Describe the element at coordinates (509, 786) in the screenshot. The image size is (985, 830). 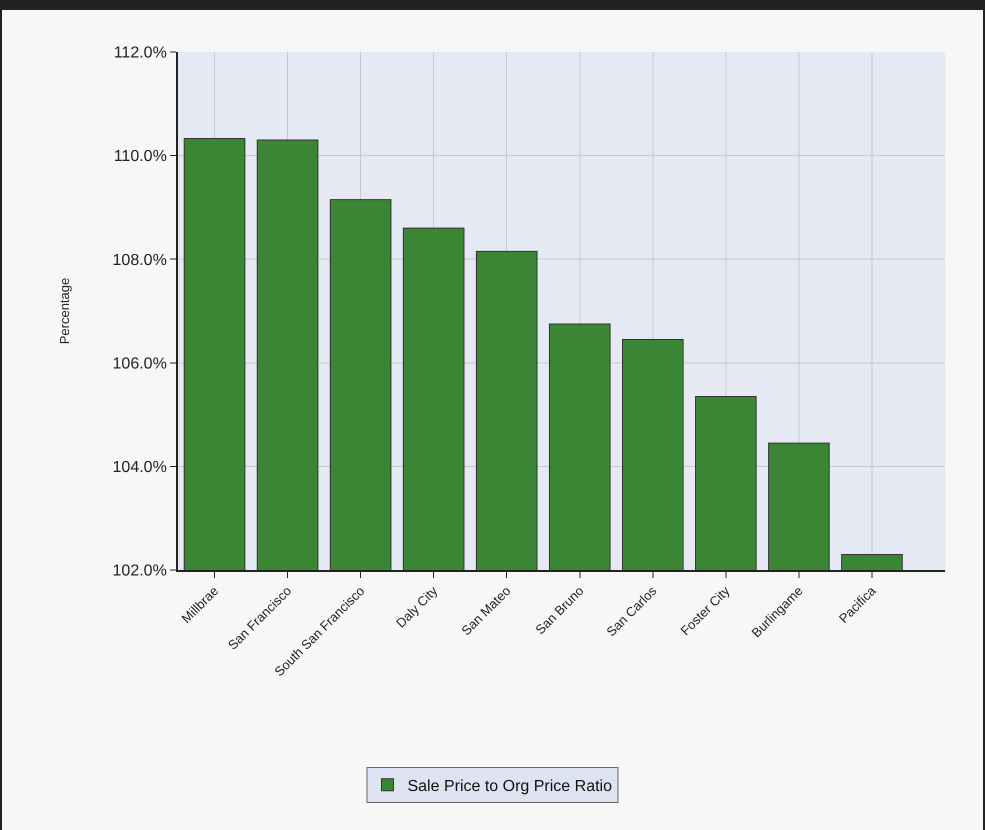
I see `legend-label: Sale Price to Org Price Ratio` at that location.